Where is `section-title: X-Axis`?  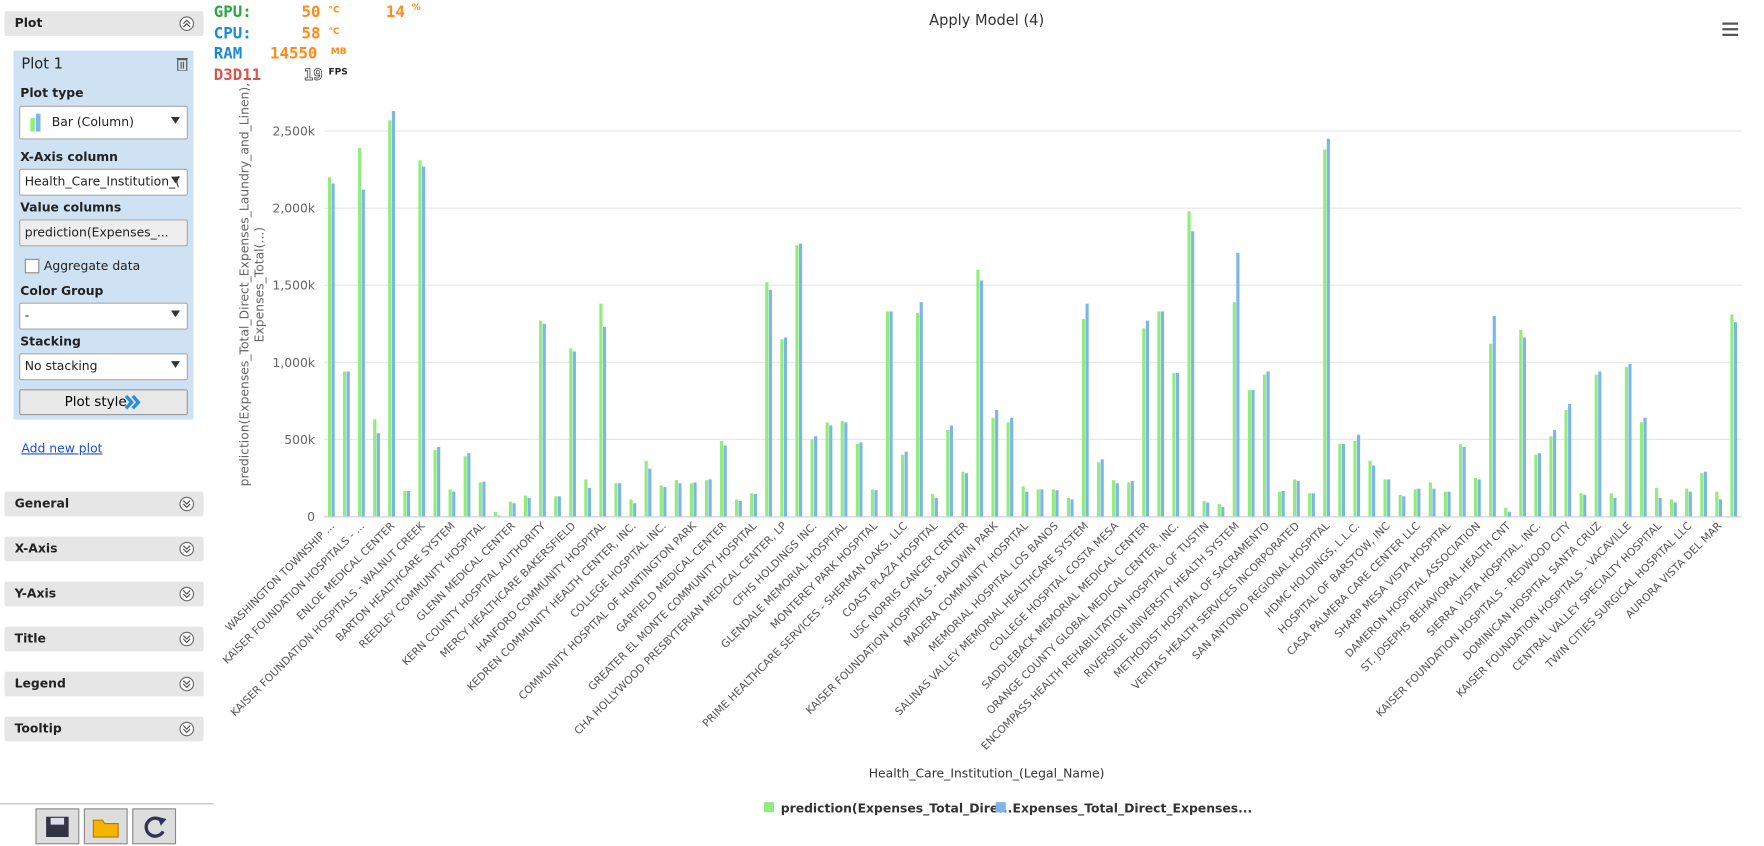 section-title: X-Axis is located at coordinates (36, 548).